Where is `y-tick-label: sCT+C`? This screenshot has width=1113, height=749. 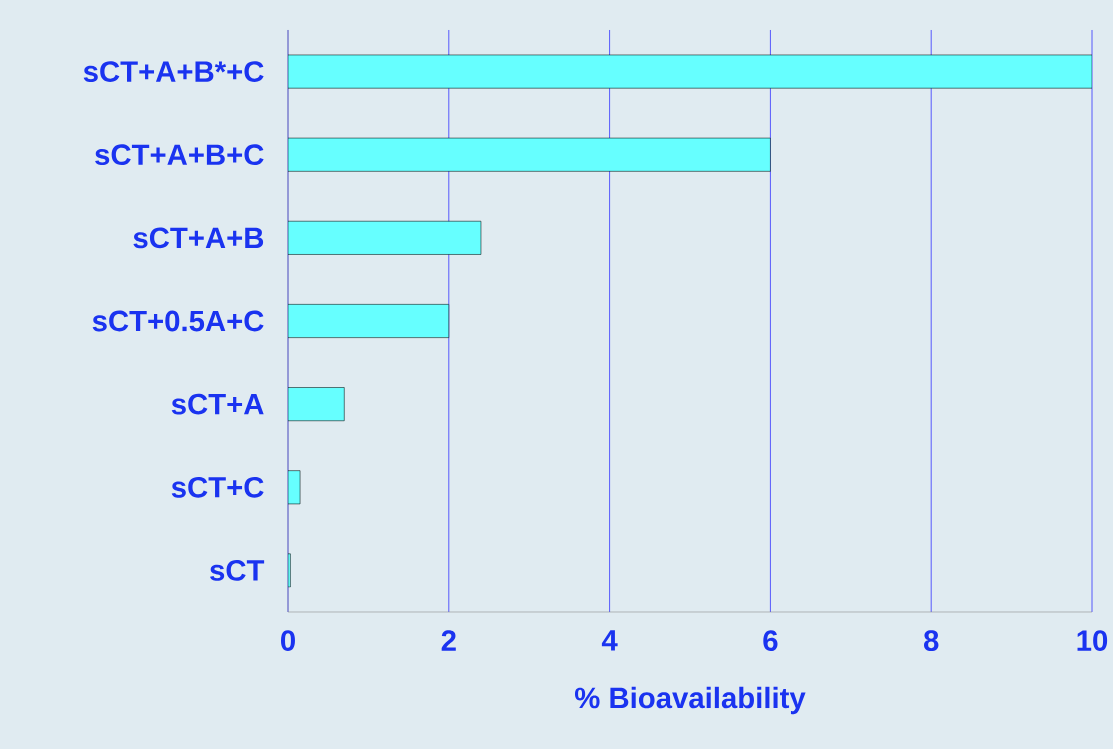 y-tick-label: sCT+C is located at coordinates (217, 487).